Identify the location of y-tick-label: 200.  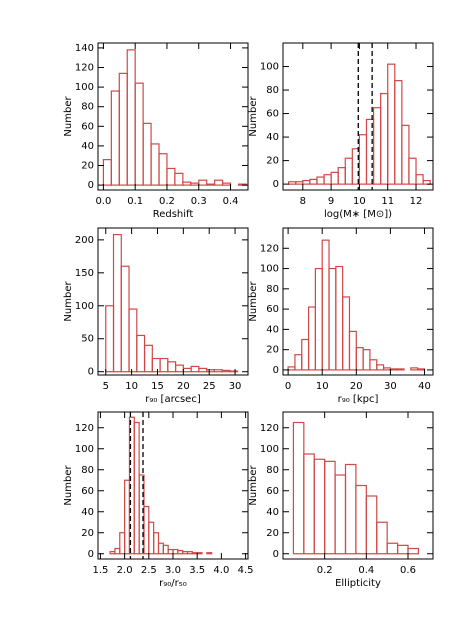
(84, 240).